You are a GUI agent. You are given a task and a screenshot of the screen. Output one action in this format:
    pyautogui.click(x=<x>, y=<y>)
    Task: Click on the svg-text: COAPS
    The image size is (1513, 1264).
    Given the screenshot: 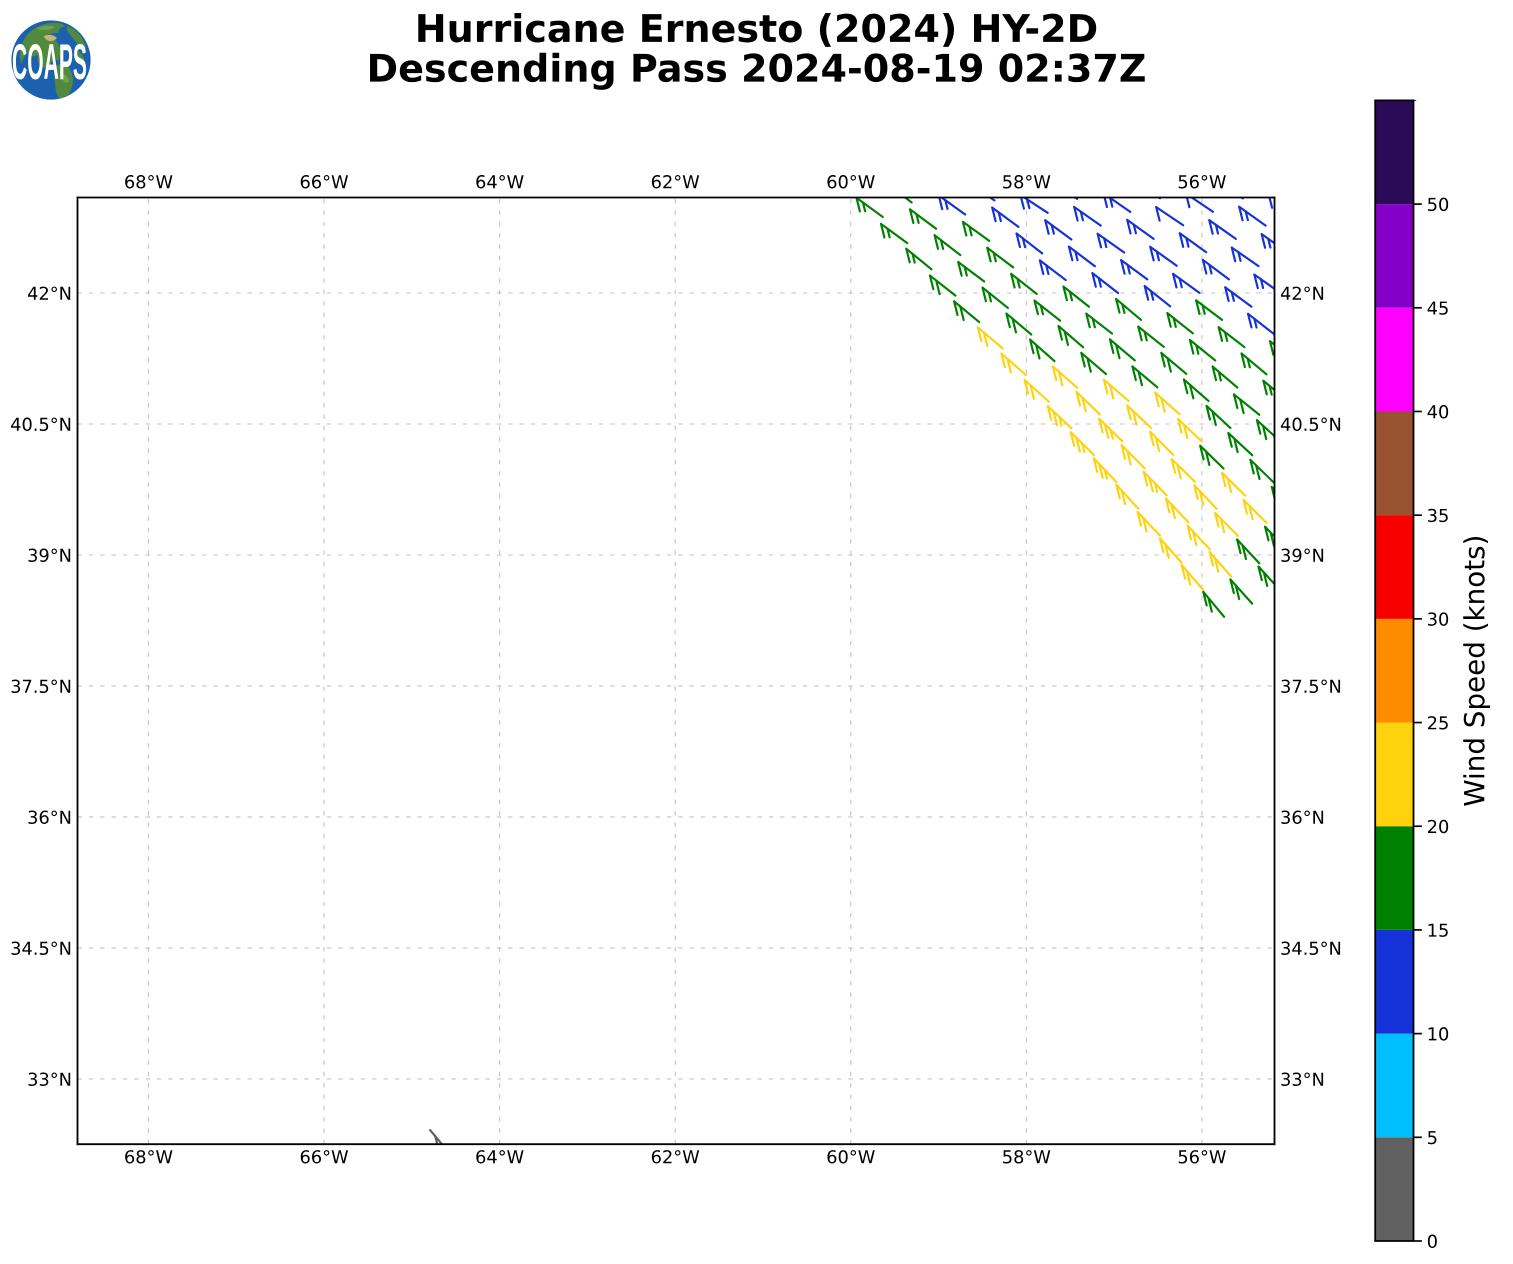 What is the action you would take?
    pyautogui.click(x=49, y=61)
    